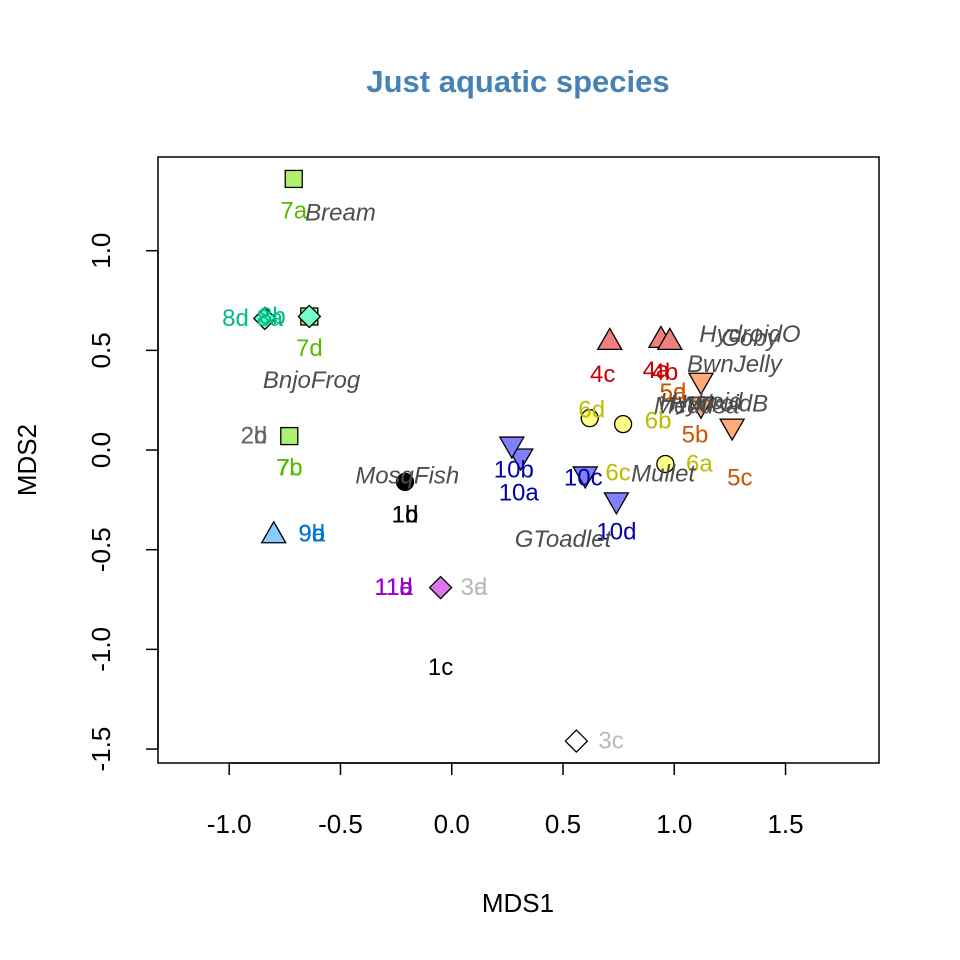 This screenshot has height=960, width=960. What do you see at coordinates (293, 210) in the screenshot?
I see `site-label: 7a` at bounding box center [293, 210].